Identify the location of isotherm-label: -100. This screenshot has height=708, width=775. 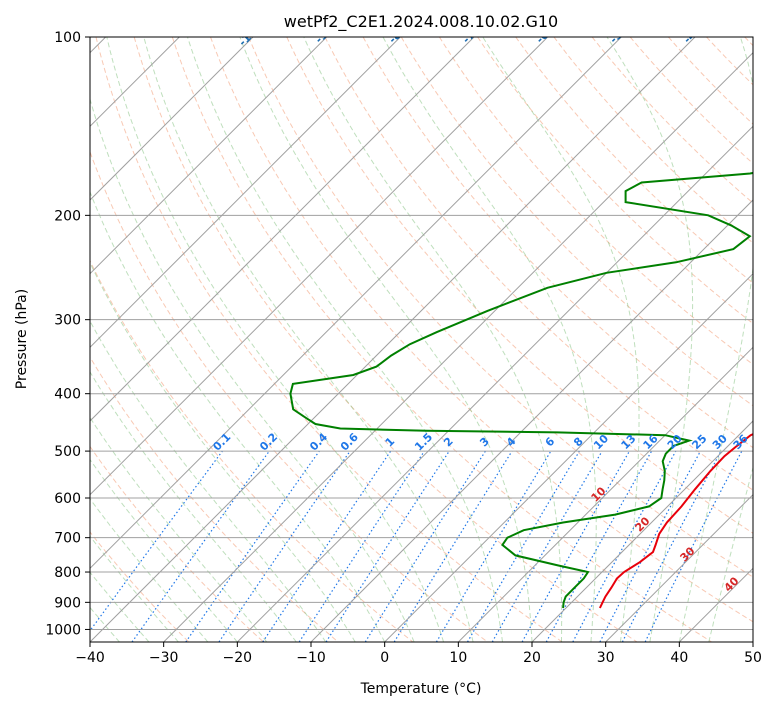
(250, 34).